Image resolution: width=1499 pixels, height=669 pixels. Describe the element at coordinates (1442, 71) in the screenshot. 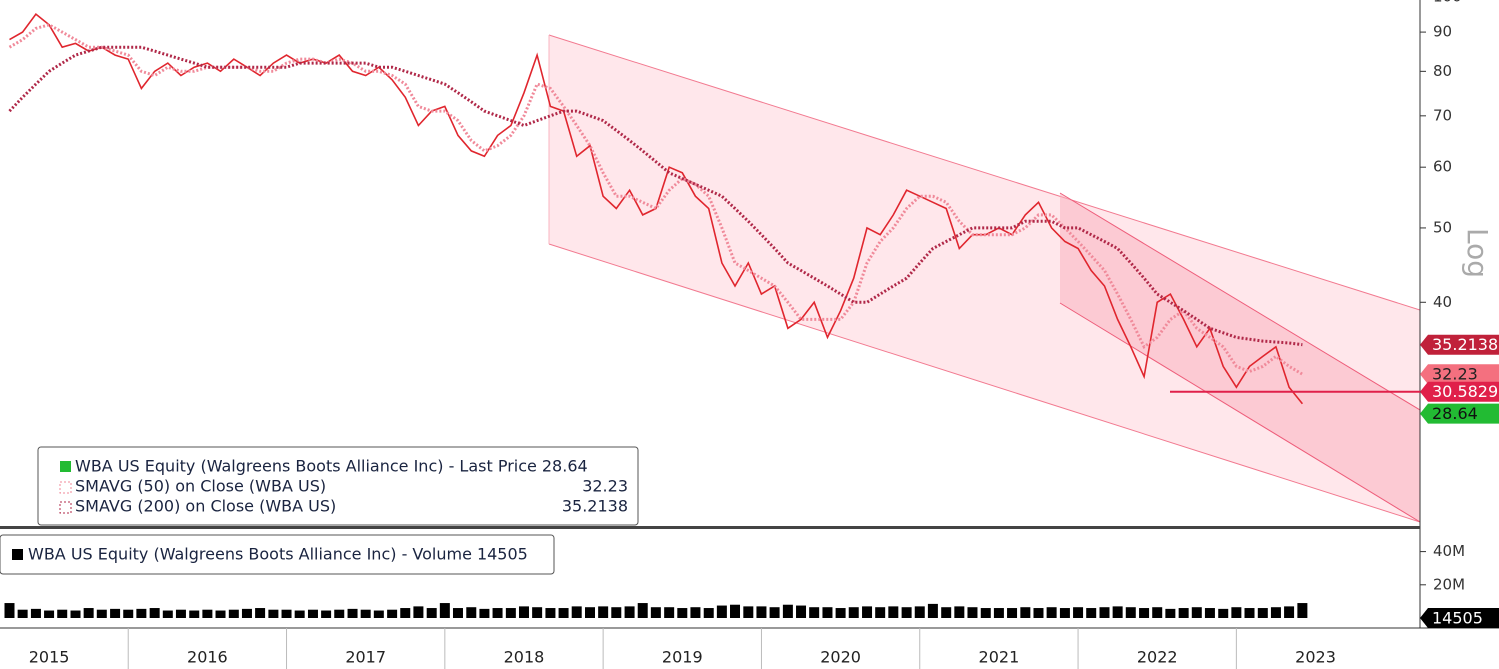

I see `y-tick-label: 80` at that location.